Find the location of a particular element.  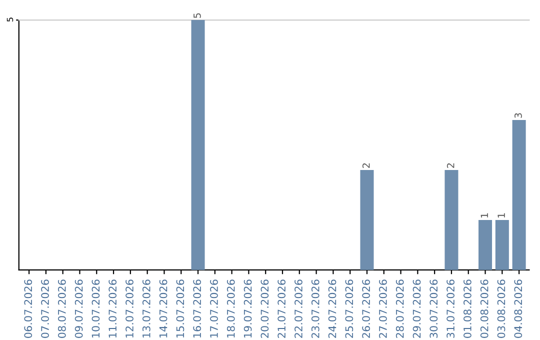

x-tick-label: 03.08.2026 is located at coordinates (501, 309).